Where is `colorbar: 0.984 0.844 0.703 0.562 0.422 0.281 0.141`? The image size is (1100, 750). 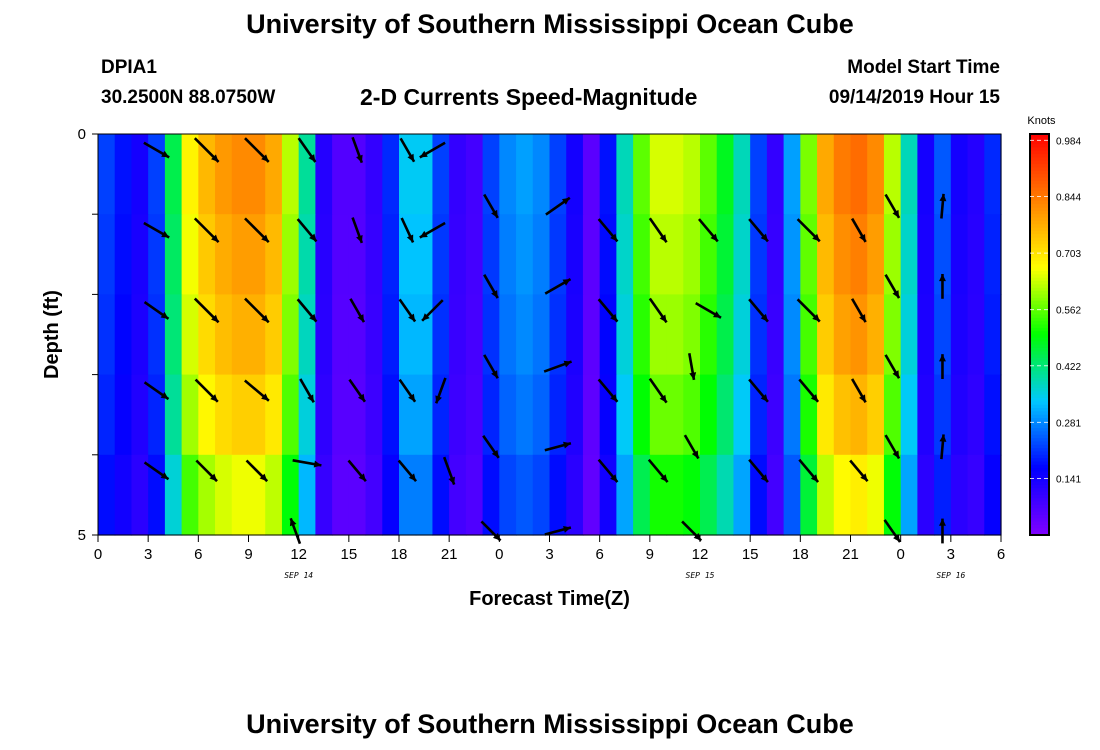
colorbar: 0.984 0.844 0.703 0.562 0.422 0.281 0.141 is located at coordinates (1055, 334).